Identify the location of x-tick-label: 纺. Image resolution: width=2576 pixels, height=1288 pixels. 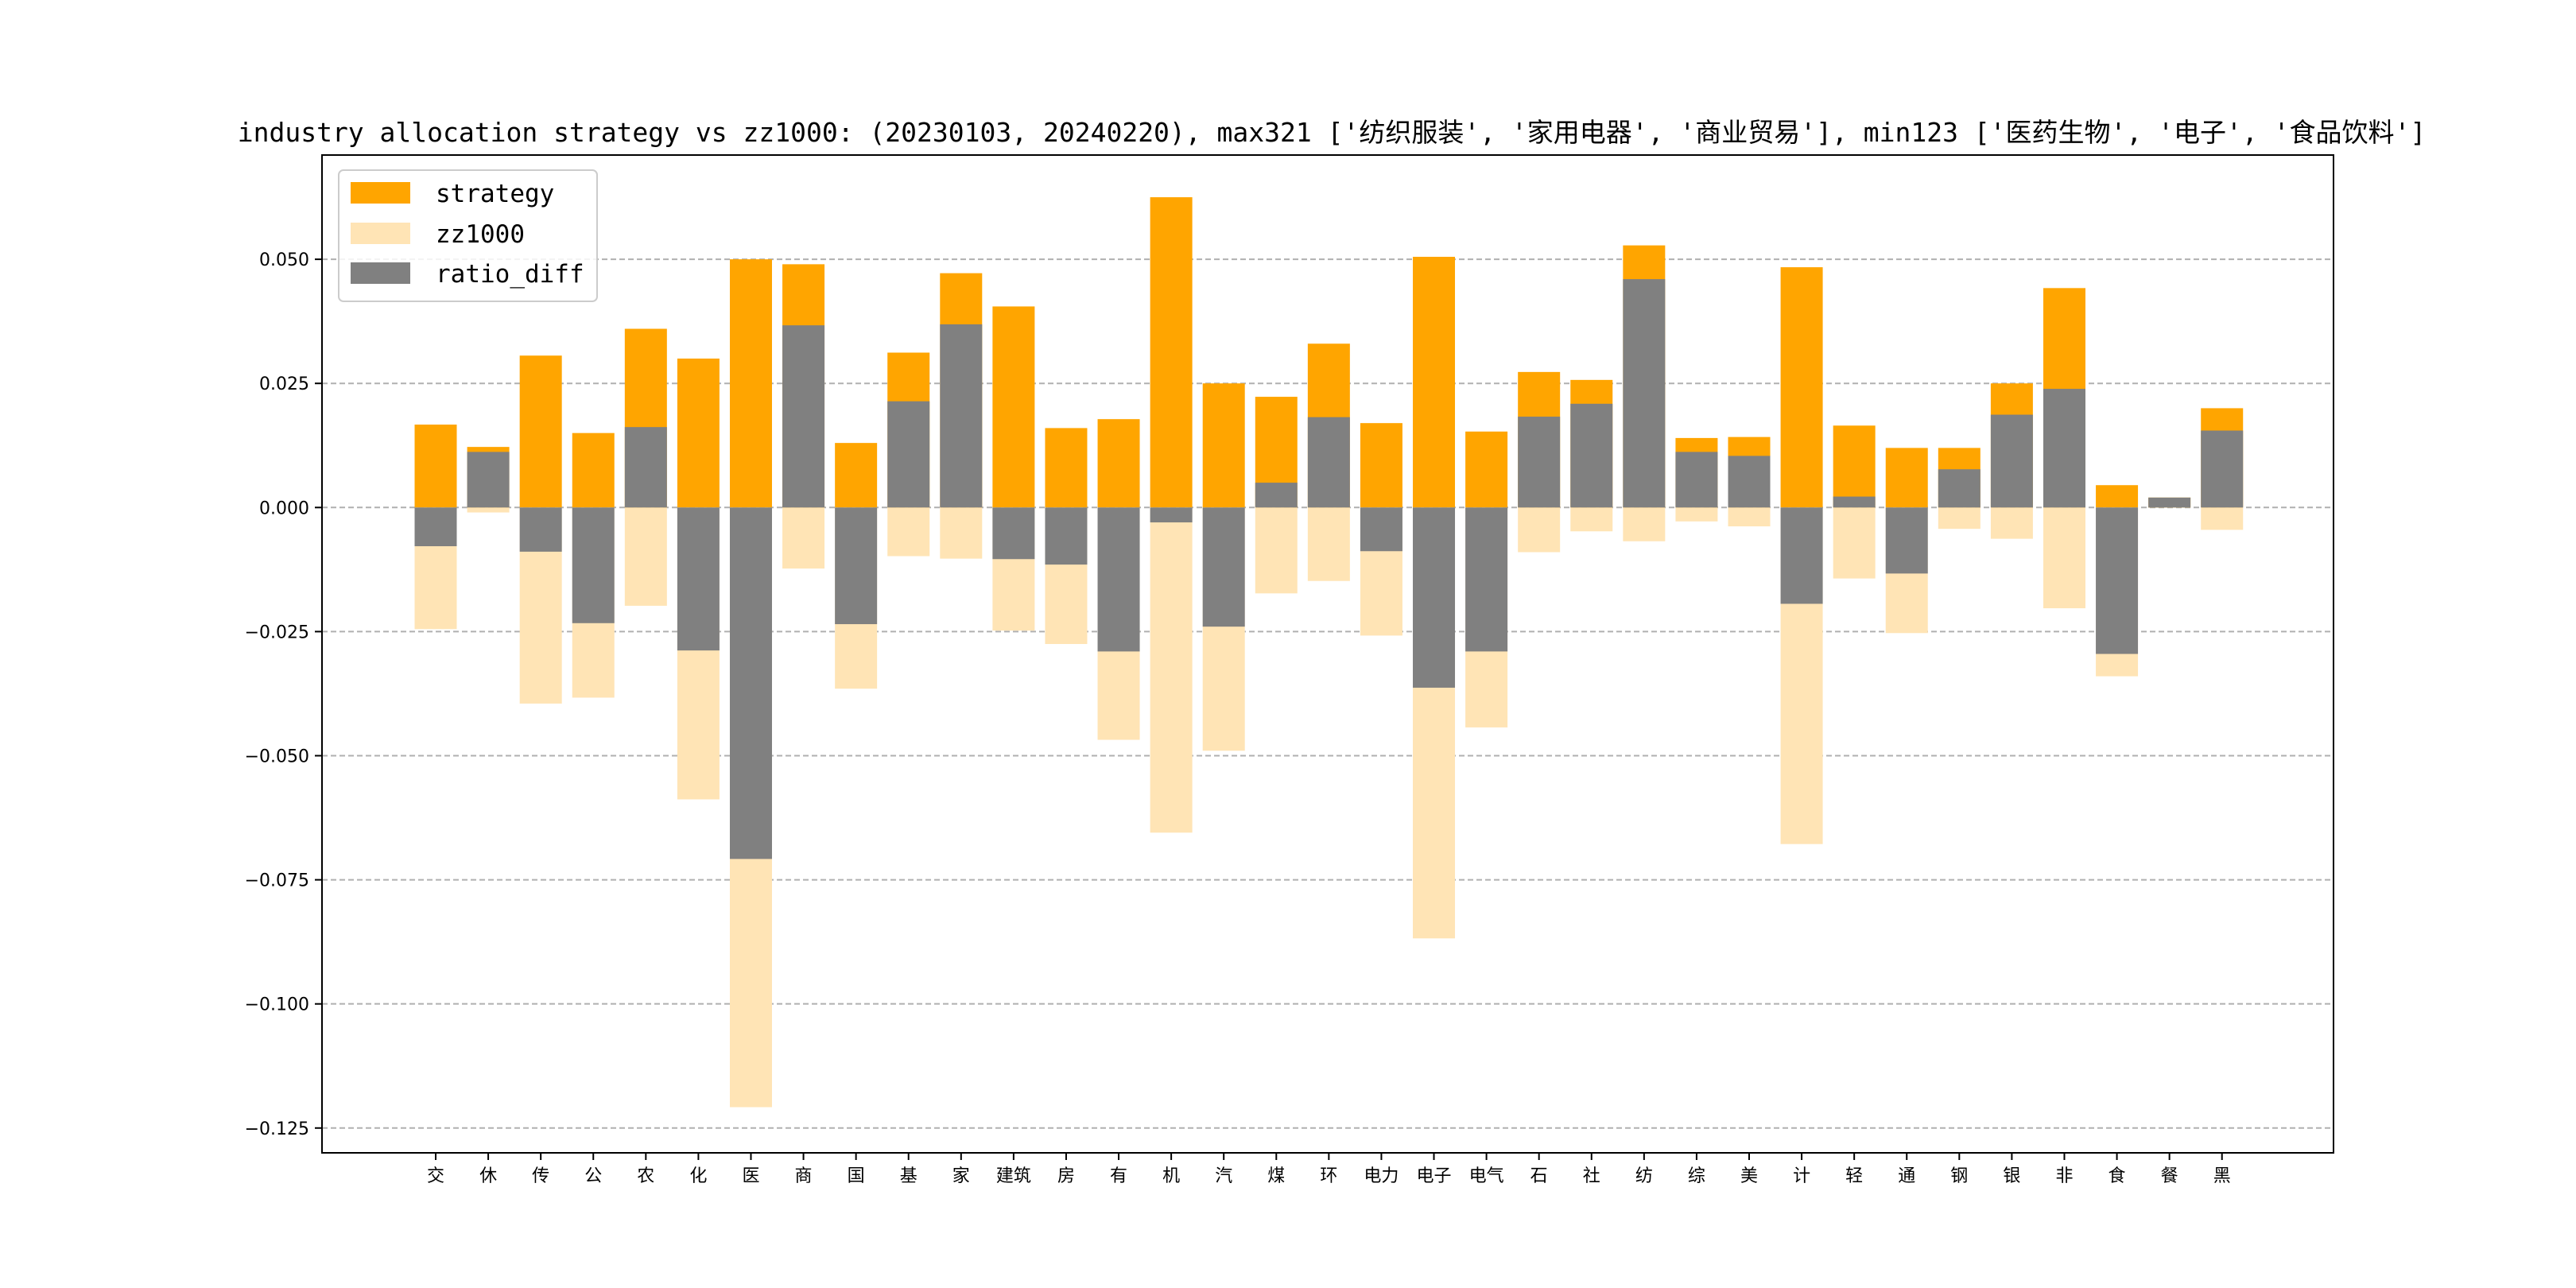
(1644, 1176).